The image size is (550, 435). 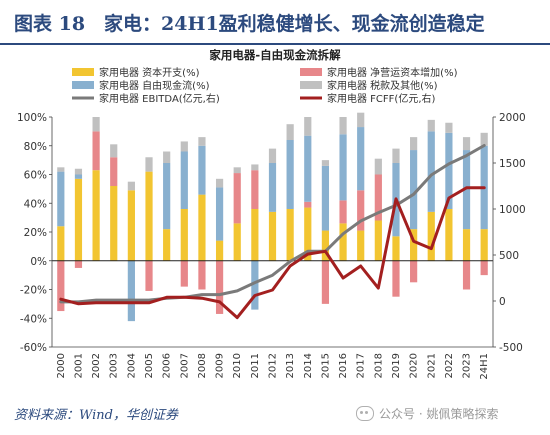 I want to click on x-tick-label-2023: 2023, so click(x=467, y=365).